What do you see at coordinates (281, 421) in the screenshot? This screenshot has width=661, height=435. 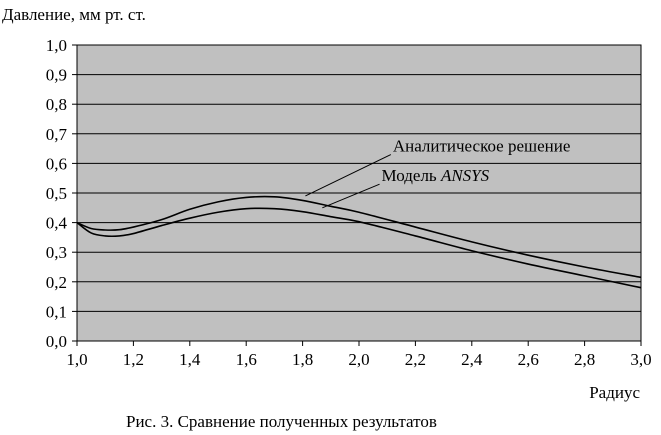 I see `figure-caption: Рис. 3. Сравнение полученных результатов` at bounding box center [281, 421].